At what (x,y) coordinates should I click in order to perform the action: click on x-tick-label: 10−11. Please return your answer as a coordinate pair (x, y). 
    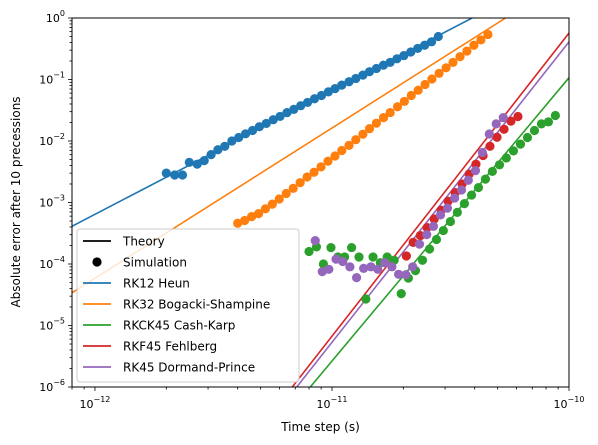
    Looking at the image, I should click on (332, 403).